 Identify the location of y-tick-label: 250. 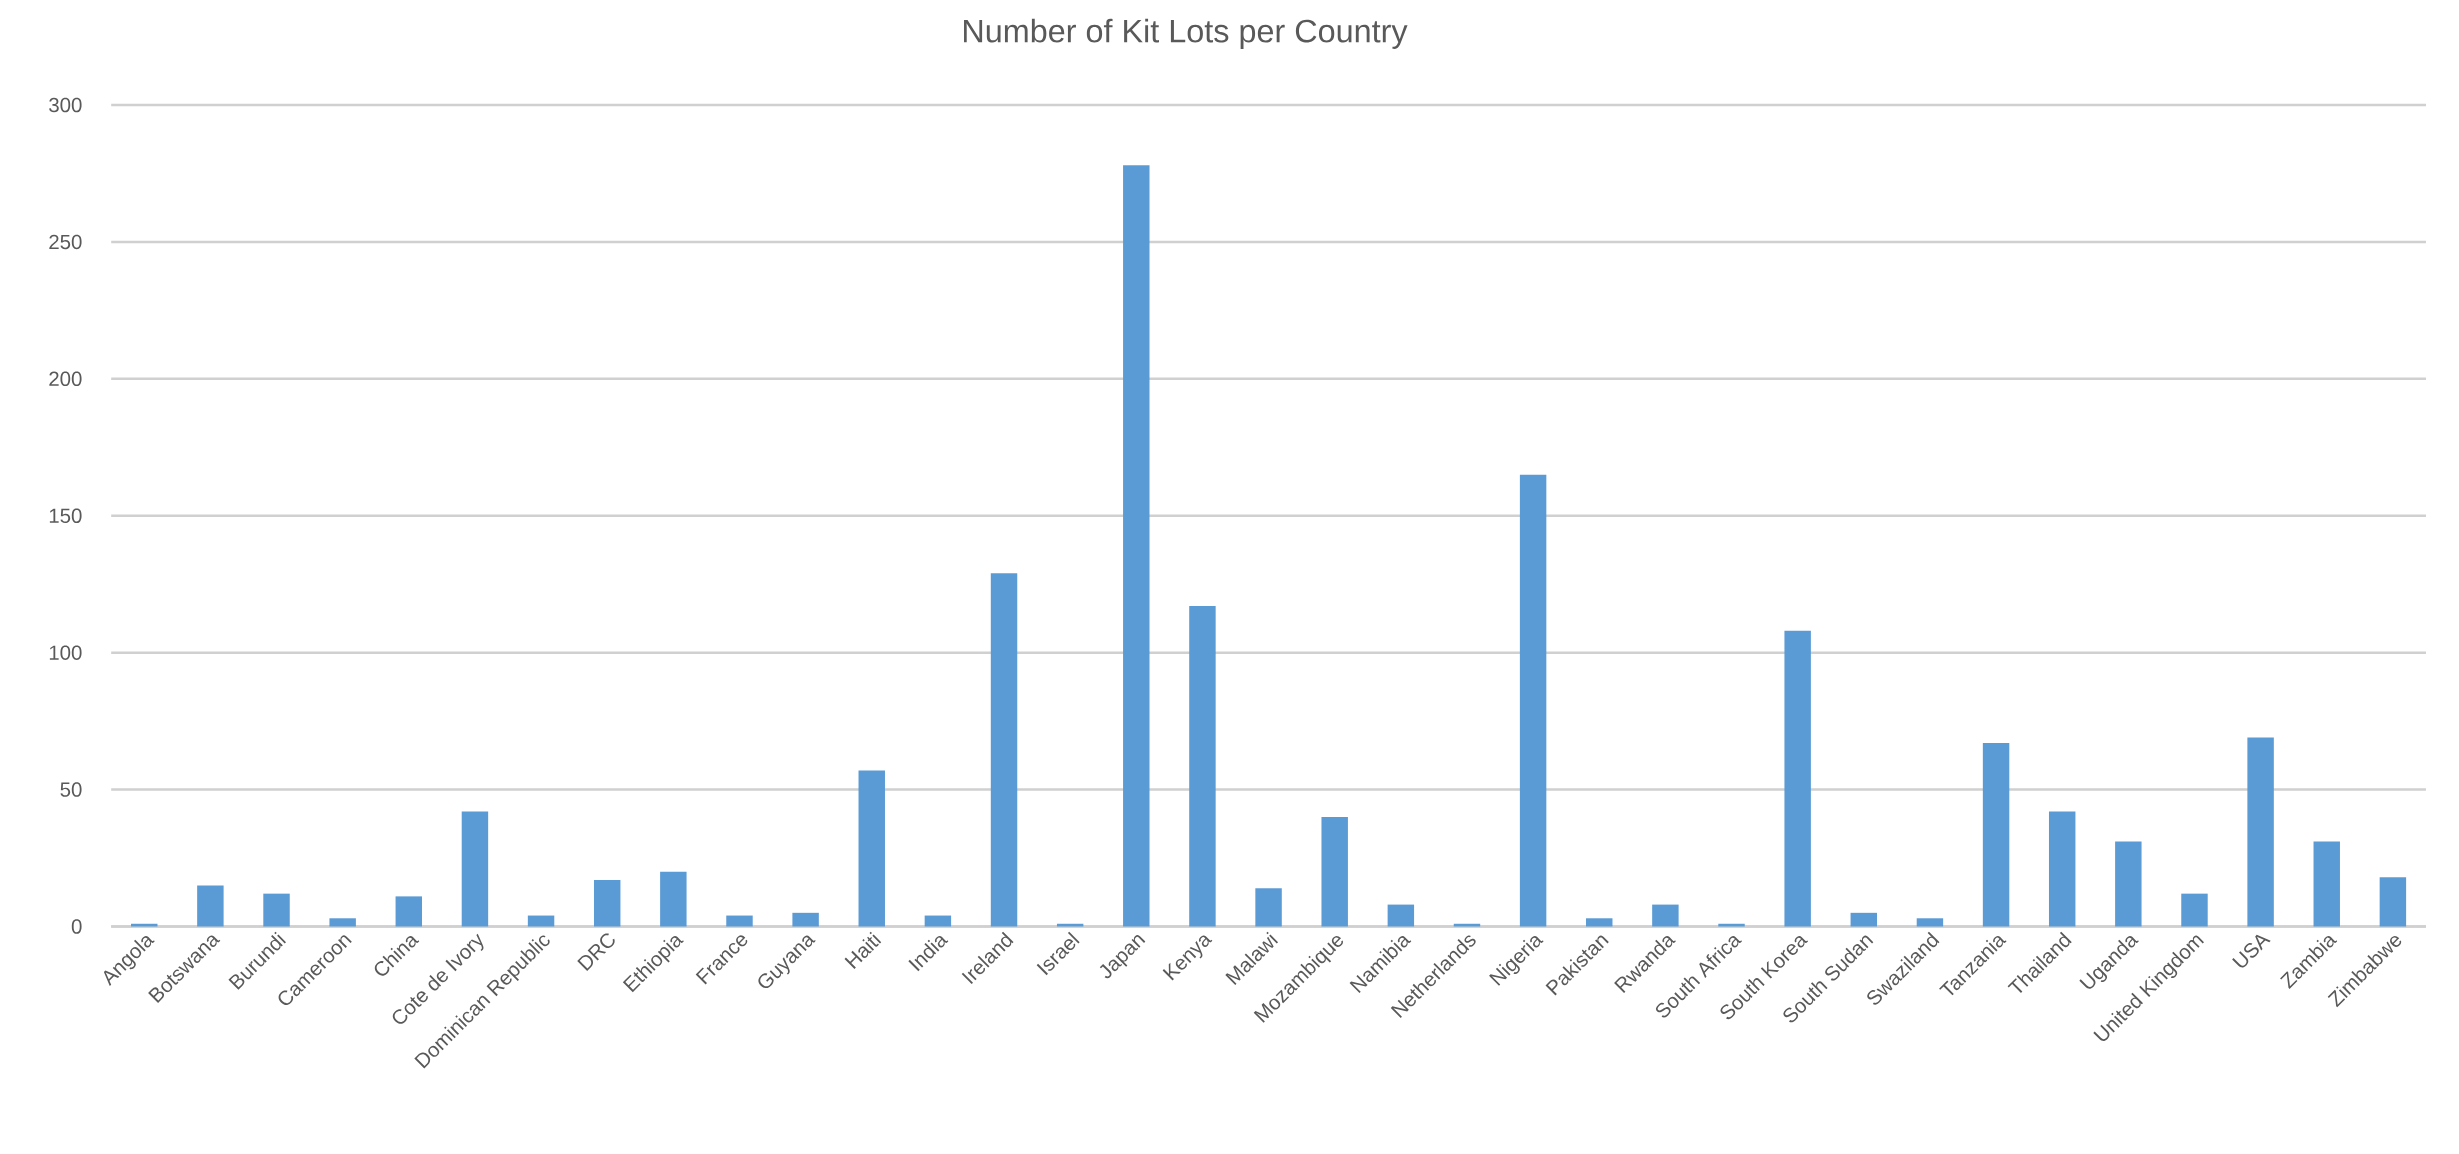
(65, 242).